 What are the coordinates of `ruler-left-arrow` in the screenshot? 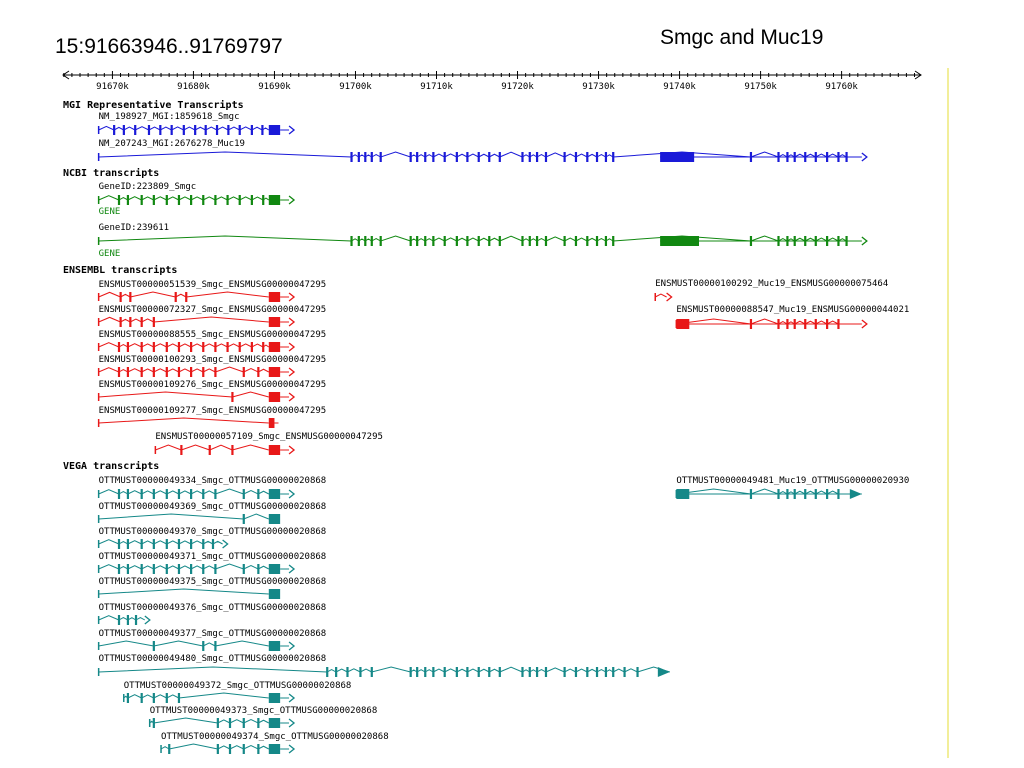 It's located at (66, 75).